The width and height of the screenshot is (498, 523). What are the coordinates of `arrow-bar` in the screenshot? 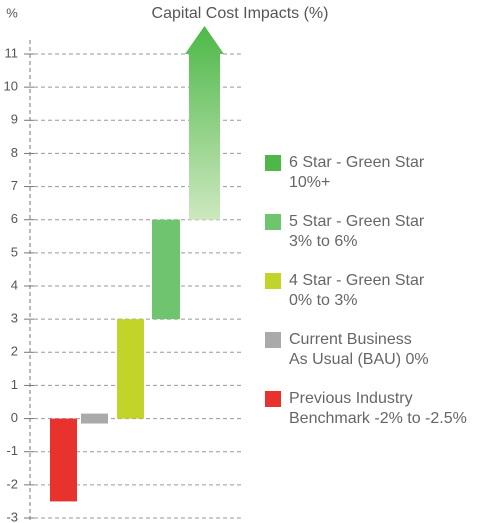 It's located at (204, 123).